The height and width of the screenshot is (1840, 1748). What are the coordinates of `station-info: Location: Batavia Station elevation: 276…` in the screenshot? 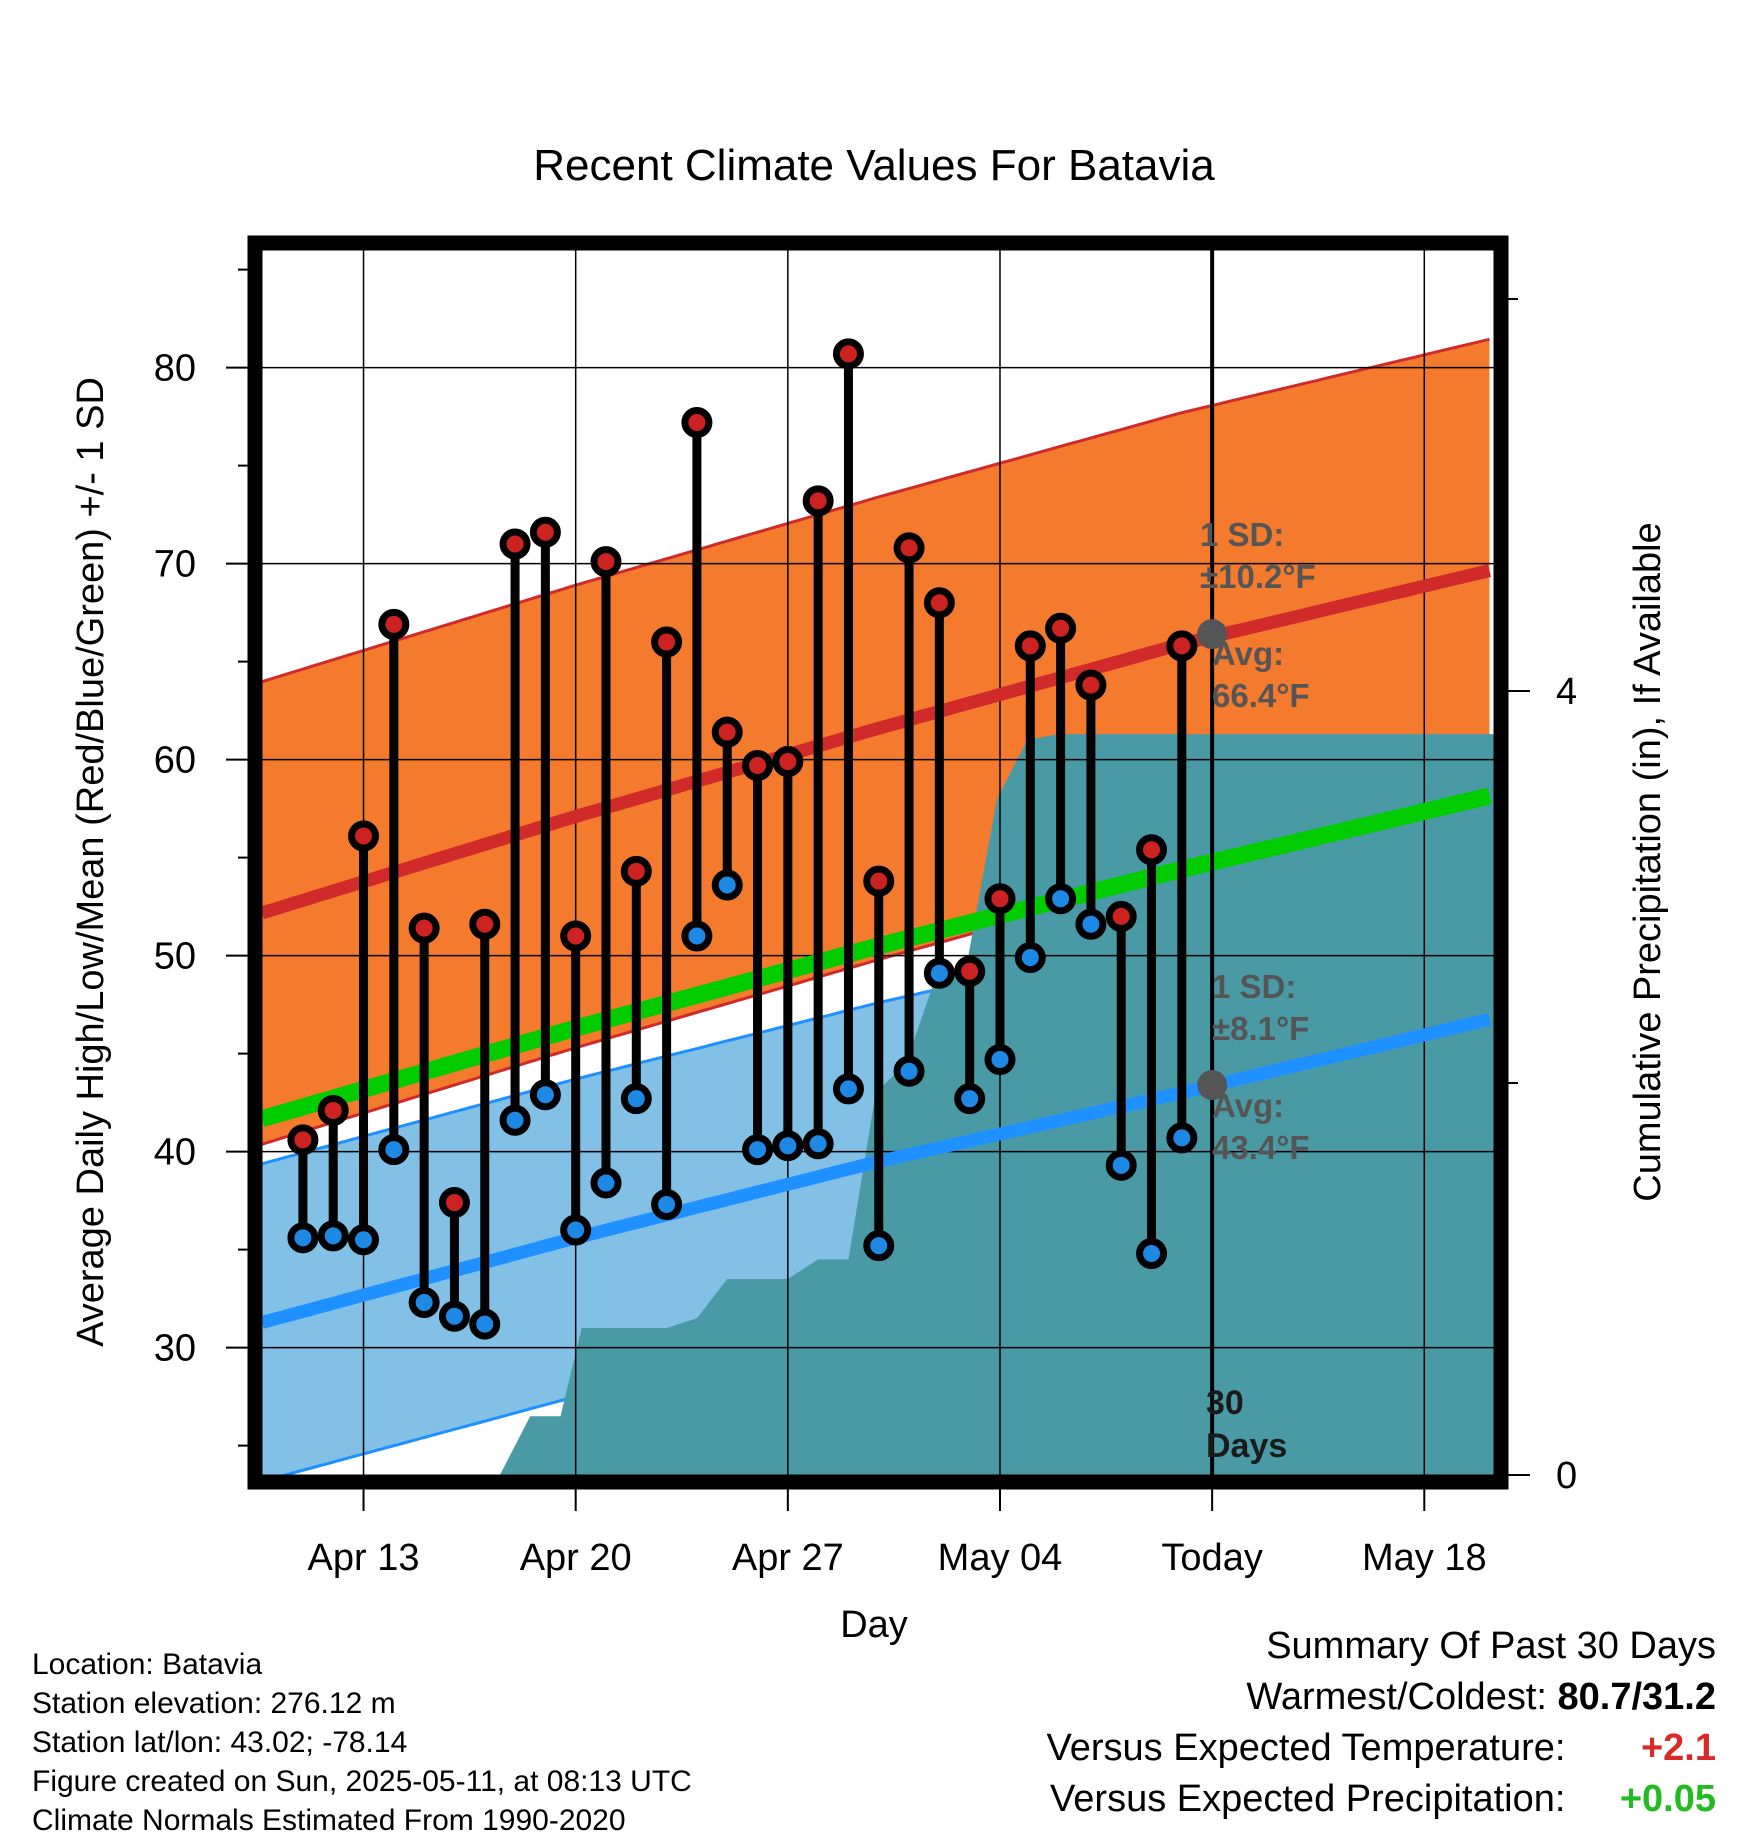 It's located at (362, 1742).